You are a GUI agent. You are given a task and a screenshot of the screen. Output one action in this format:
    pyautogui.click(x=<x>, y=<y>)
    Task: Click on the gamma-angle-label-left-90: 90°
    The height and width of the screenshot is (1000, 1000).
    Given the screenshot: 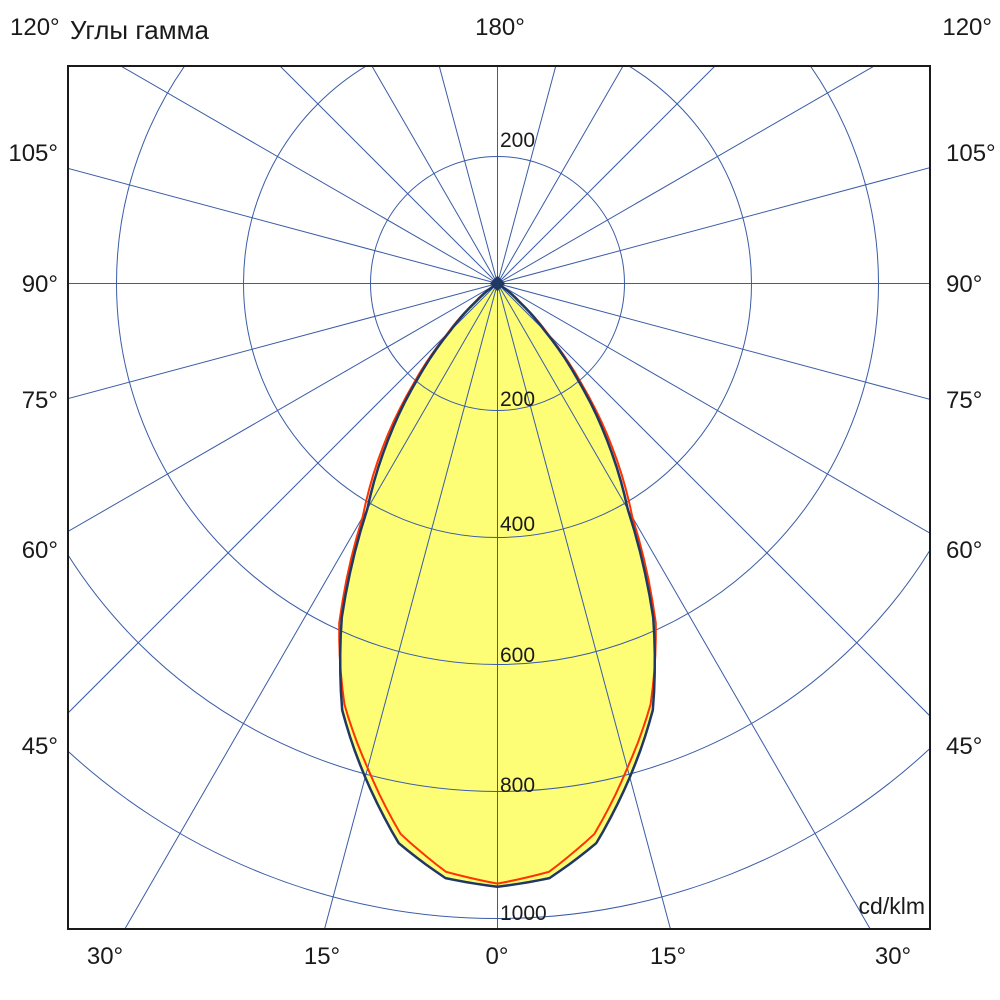 What is the action you would take?
    pyautogui.click(x=39, y=284)
    